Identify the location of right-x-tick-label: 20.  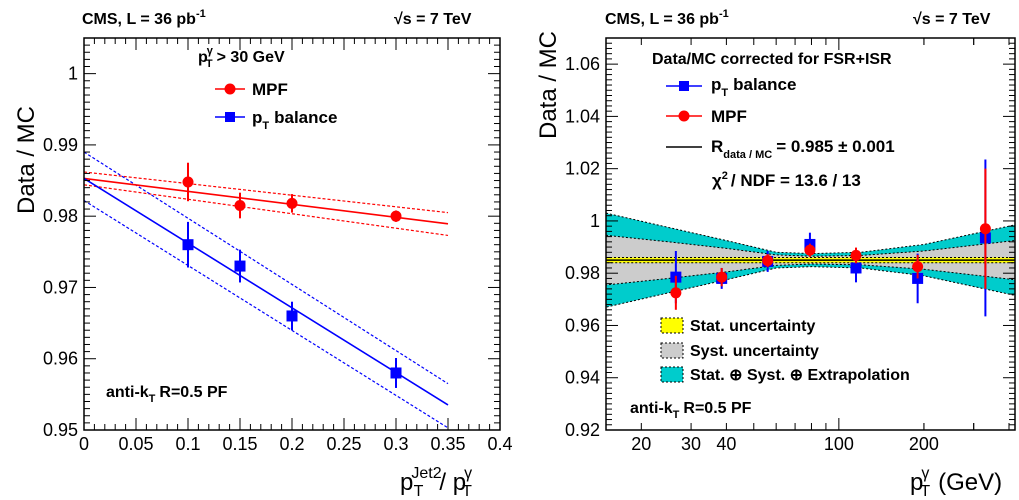
(641, 444).